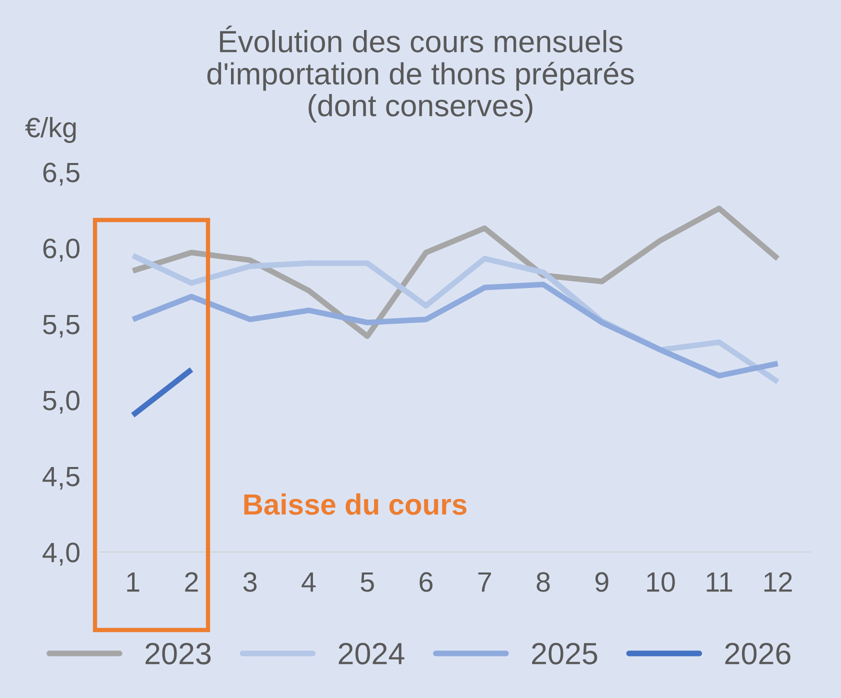 Image resolution: width=841 pixels, height=698 pixels. I want to click on chart-title: Évolution des cours mensuels d'importation de thons préparés (dont conserves), so click(420, 74).